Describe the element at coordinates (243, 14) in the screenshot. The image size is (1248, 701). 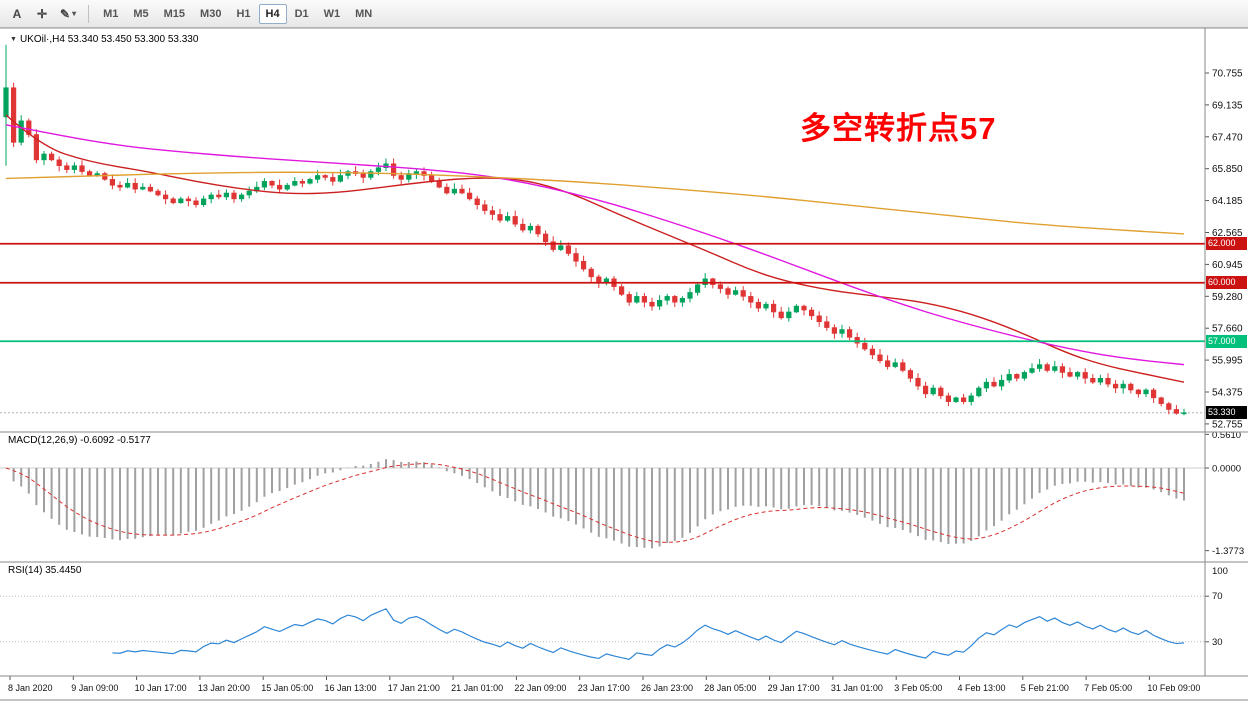
I see `timeframe-h1-button: H1` at that location.